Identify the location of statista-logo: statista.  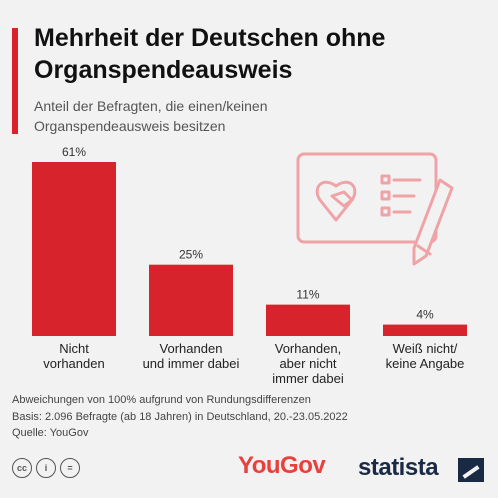
(398, 467).